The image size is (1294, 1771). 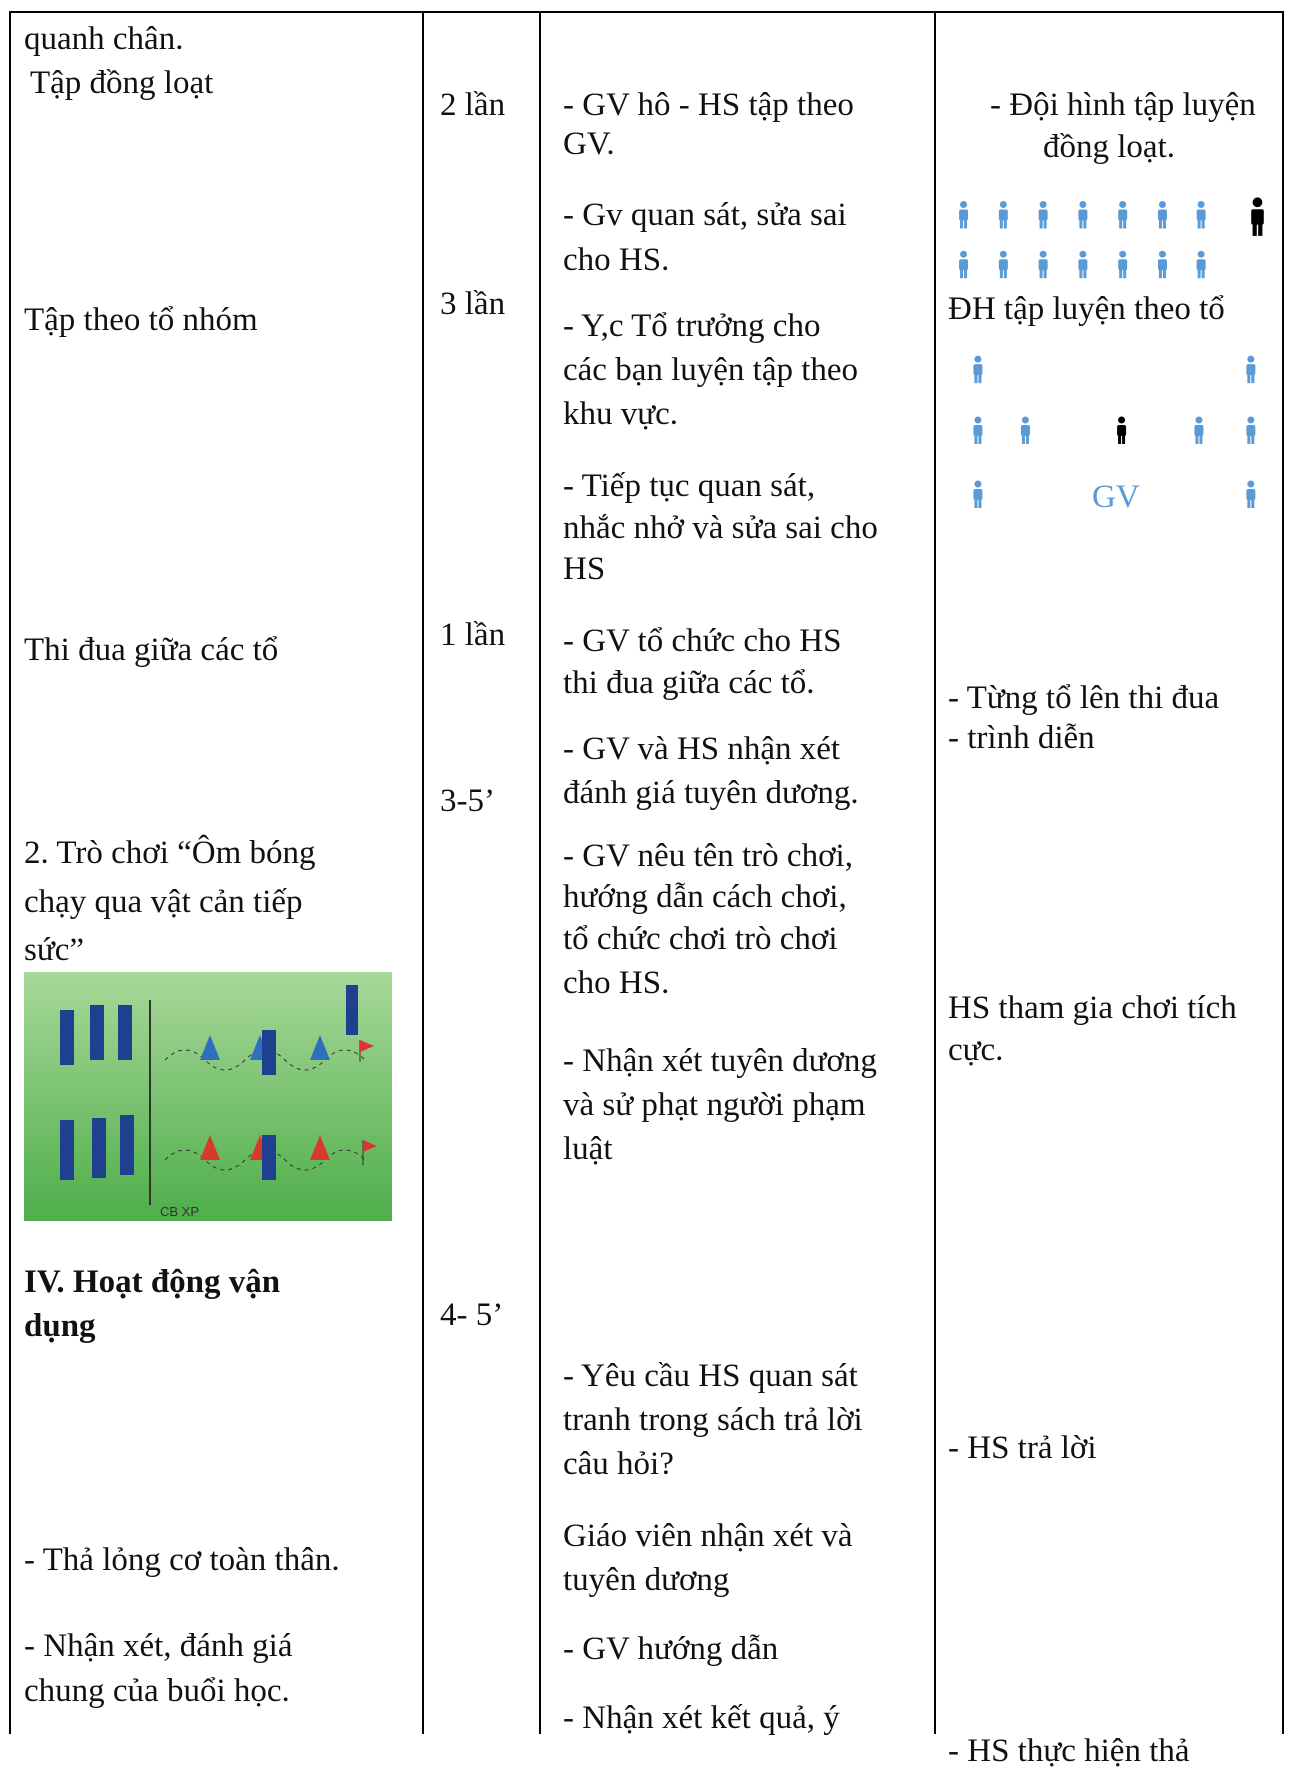 I want to click on teacher-text: và sử phạt người phạm, so click(x=714, y=1105).